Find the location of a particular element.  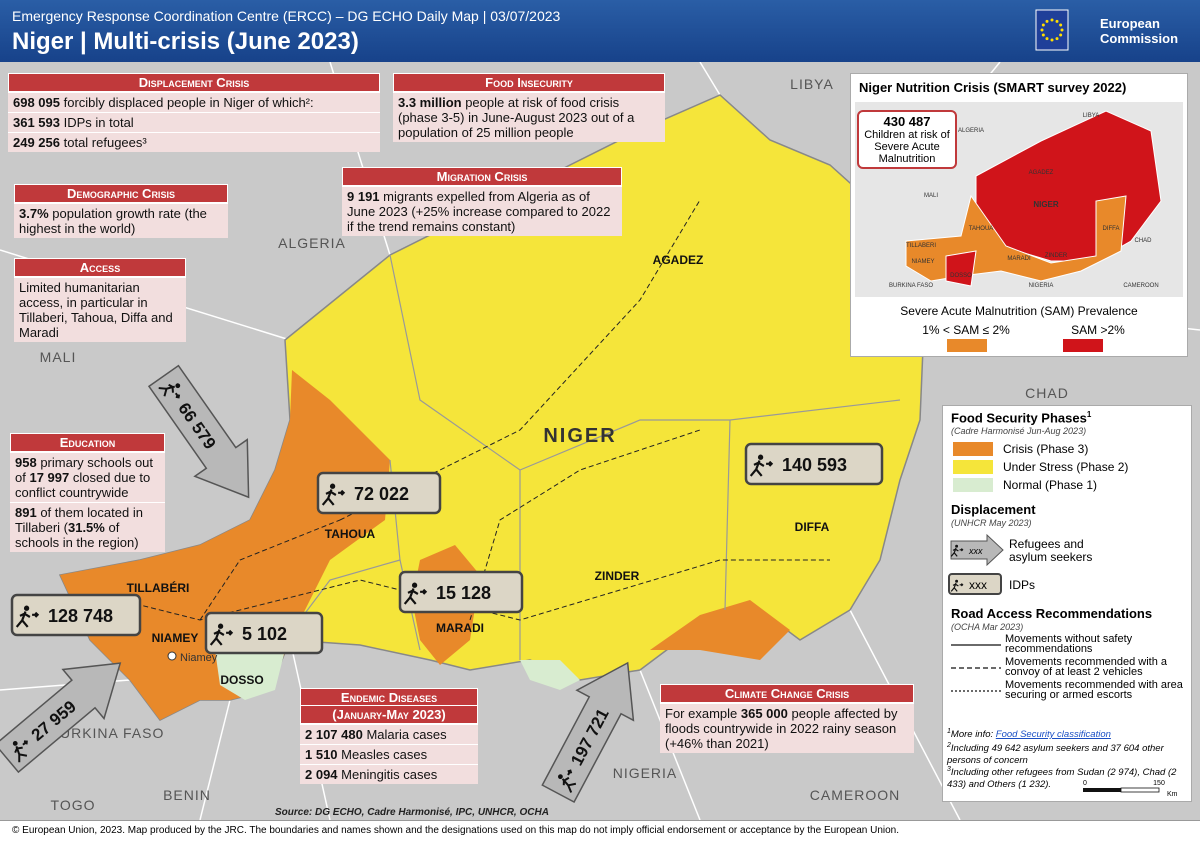

legend-heading: Road Access Recommendations is located at coordinates (1052, 613).